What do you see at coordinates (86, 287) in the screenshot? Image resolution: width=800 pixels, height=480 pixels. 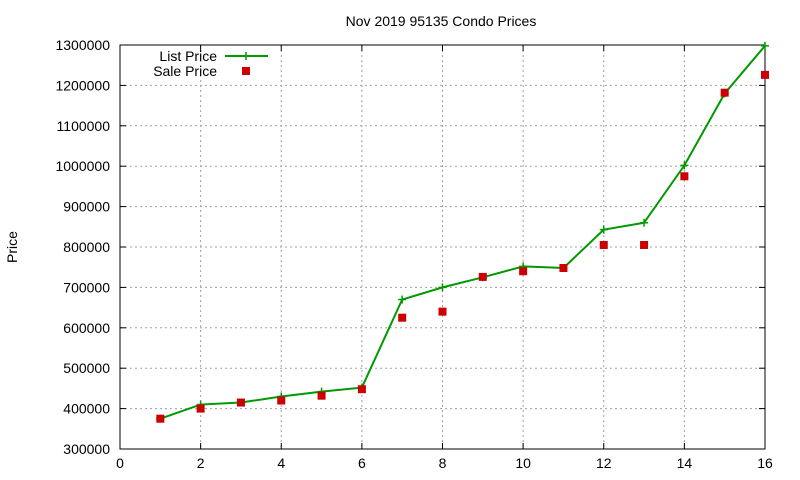 I see `y-tick-label: 700000` at bounding box center [86, 287].